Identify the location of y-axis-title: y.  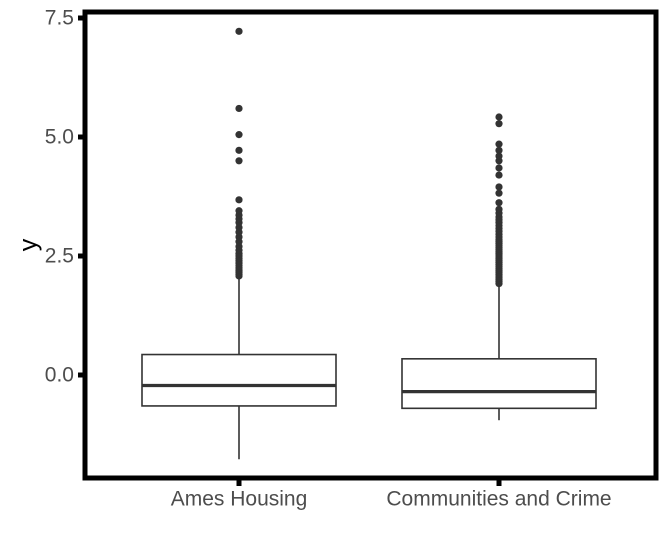
(29, 244).